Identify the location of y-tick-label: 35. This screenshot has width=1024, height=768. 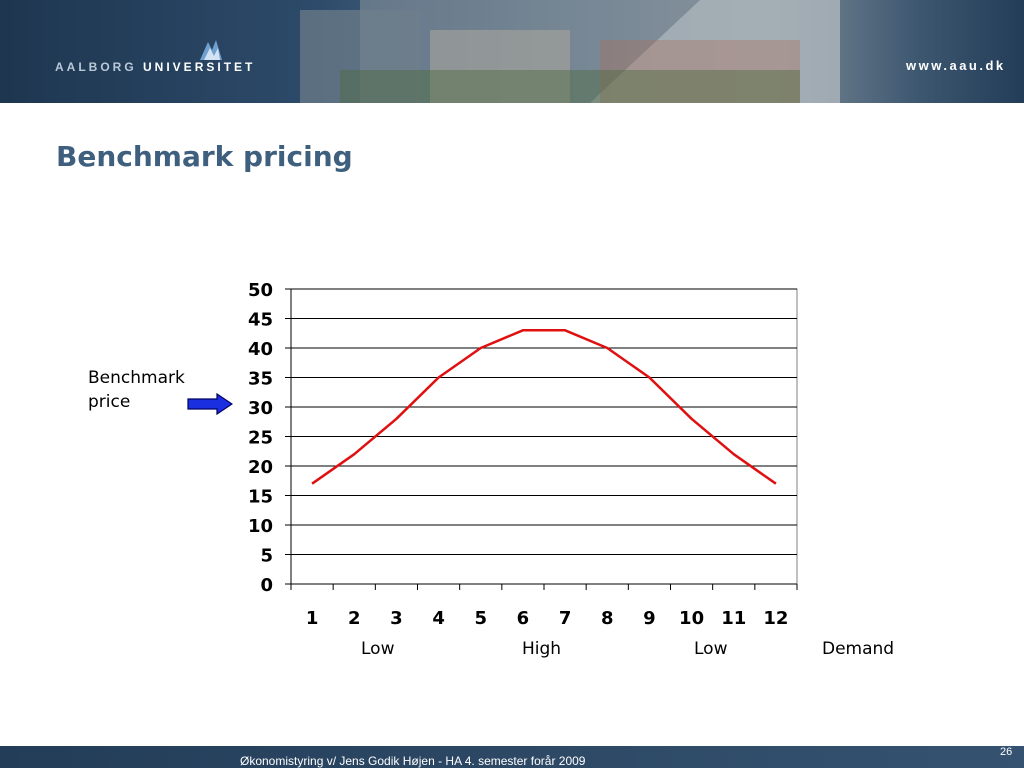
(260, 379).